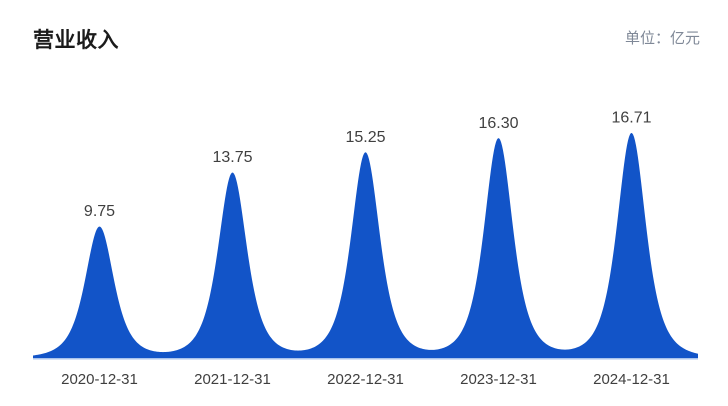 Image resolution: width=728 pixels, height=406 pixels. Describe the element at coordinates (366, 39) in the screenshot. I see `chart-header: 营业收入 单位：亿元` at that location.